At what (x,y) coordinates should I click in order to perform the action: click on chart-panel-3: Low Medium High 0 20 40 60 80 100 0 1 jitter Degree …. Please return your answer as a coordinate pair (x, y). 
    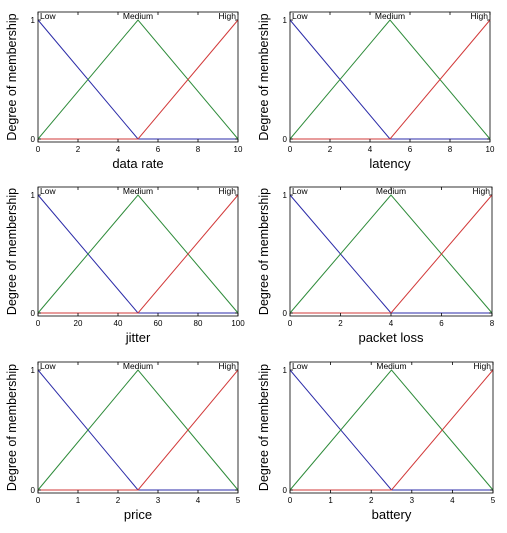
    Looking at the image, I should click on (125, 265).